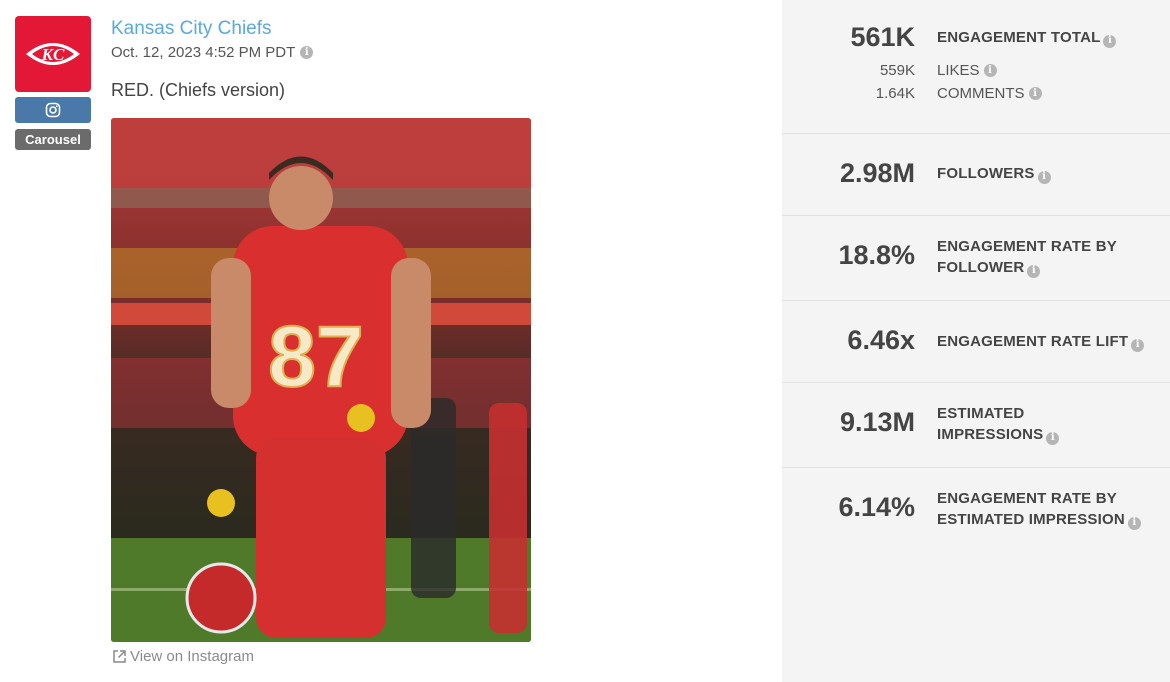  I want to click on engagement-rate-follower-value: 18.8%, so click(876, 255).